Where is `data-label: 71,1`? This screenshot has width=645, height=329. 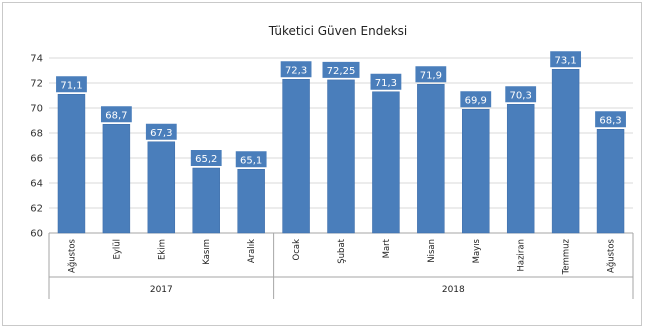
data-label: 71,1 is located at coordinates (71, 85).